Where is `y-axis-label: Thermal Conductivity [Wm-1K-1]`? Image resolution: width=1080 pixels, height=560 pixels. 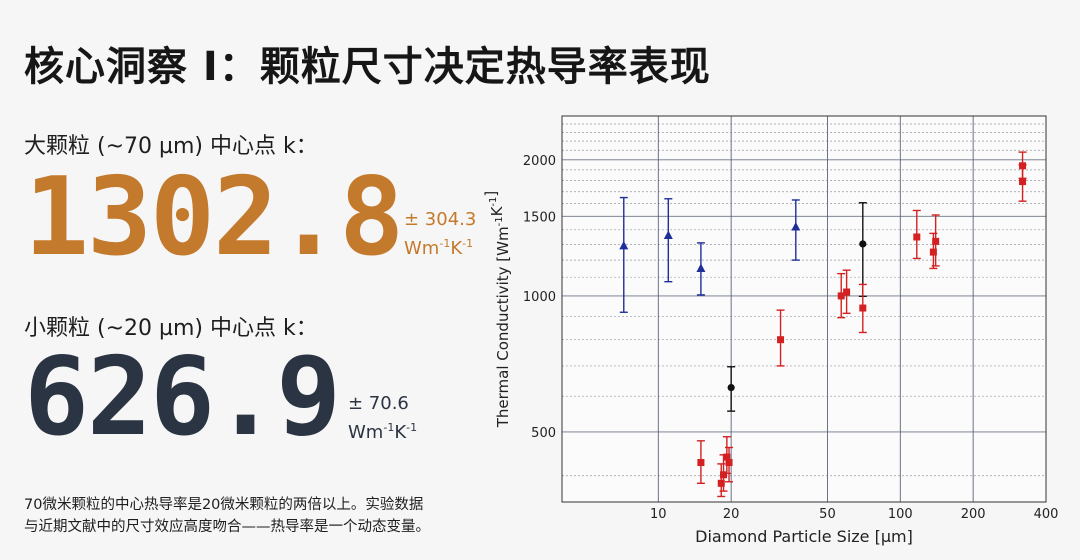
y-axis-label: Thermal Conductivity [Wm-1K-1] is located at coordinates (497, 310).